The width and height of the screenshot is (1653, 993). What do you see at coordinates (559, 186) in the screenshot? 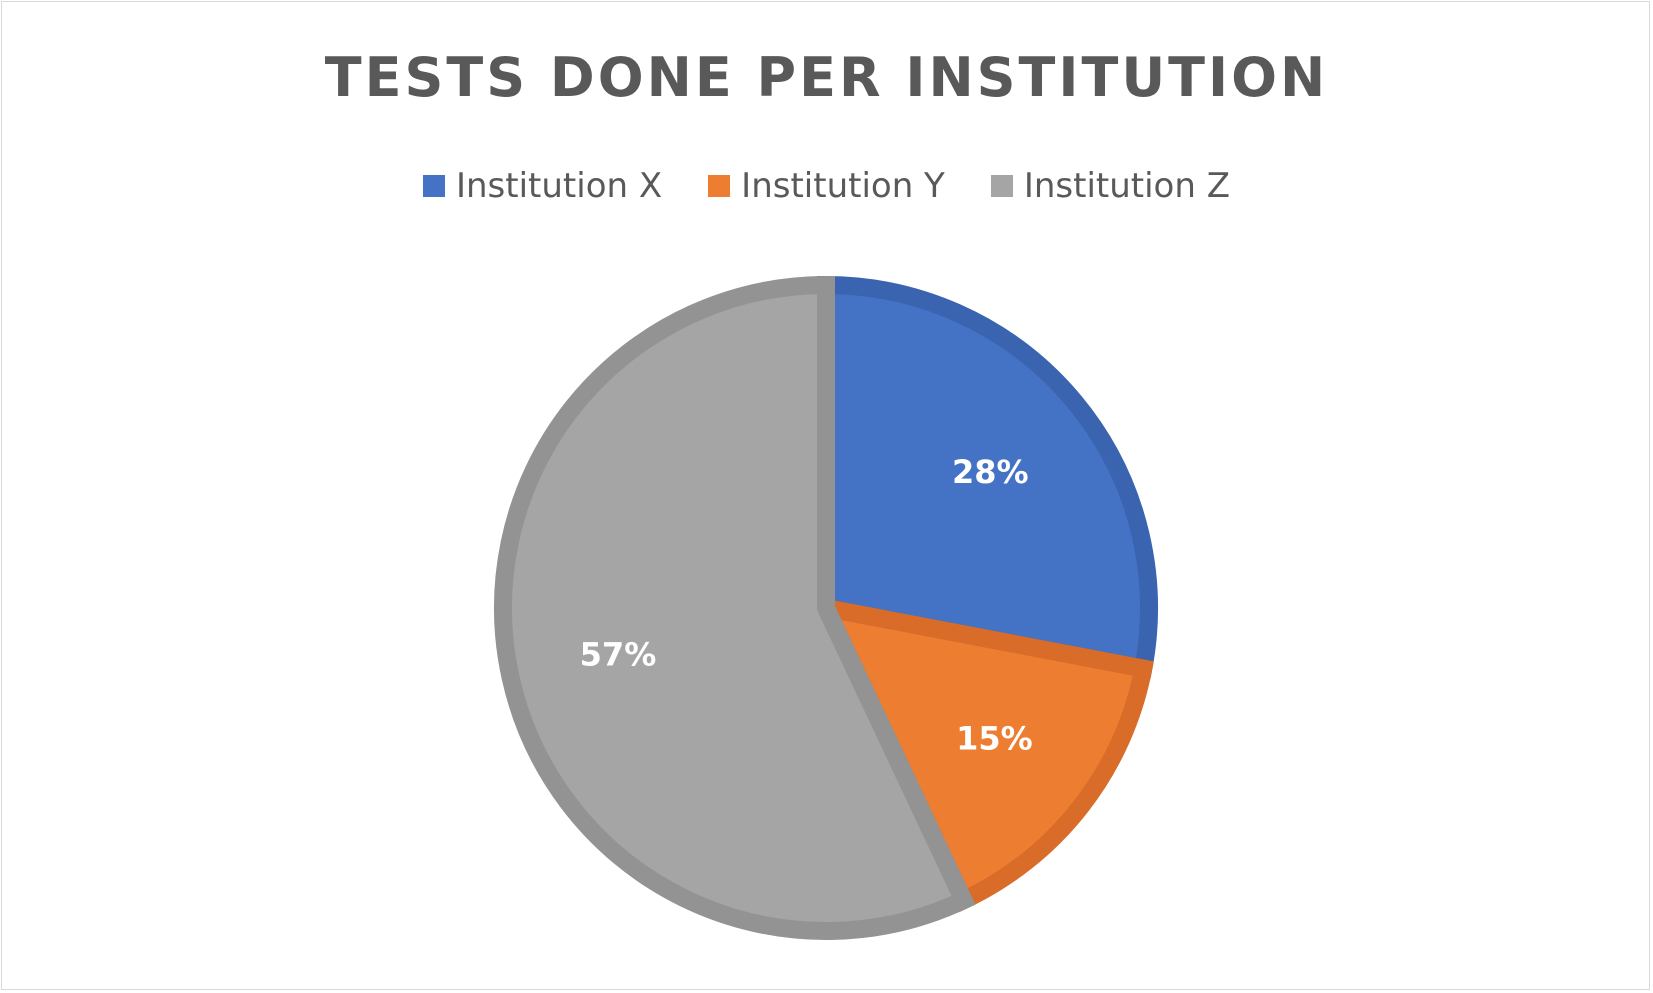
I see `legend-label-institution-x: Institution X` at bounding box center [559, 186].